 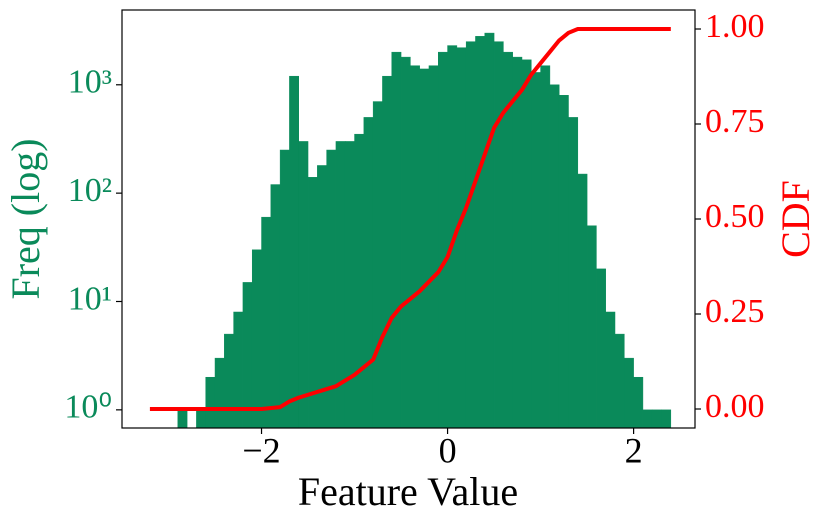 I want to click on y-tick-label: 10³, so click(x=90, y=82).